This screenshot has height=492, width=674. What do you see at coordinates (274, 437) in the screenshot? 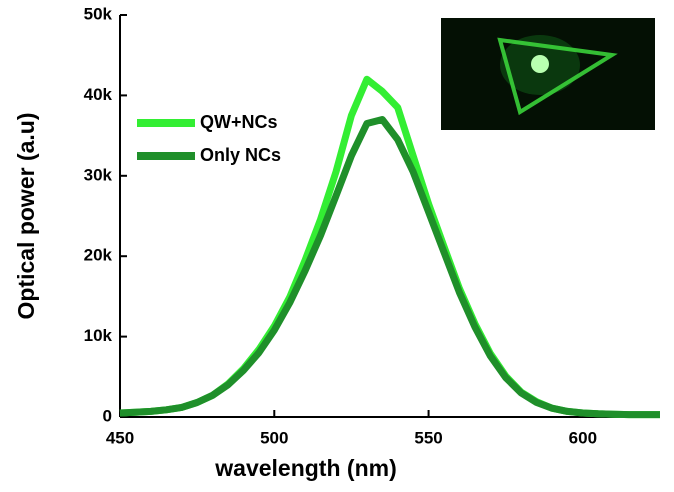
I see `x-tick-label: 500` at bounding box center [274, 437].